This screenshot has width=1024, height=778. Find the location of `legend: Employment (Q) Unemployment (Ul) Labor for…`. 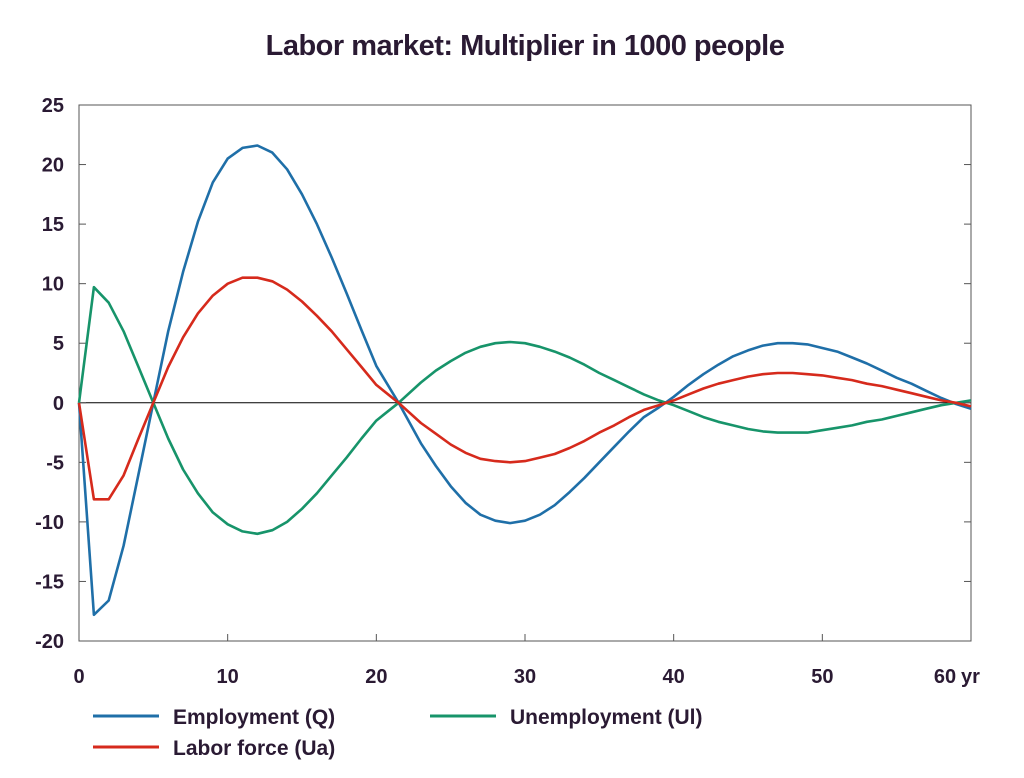

legend: Employment (Q) Unemployment (Ul) Labor for… is located at coordinates (398, 733).